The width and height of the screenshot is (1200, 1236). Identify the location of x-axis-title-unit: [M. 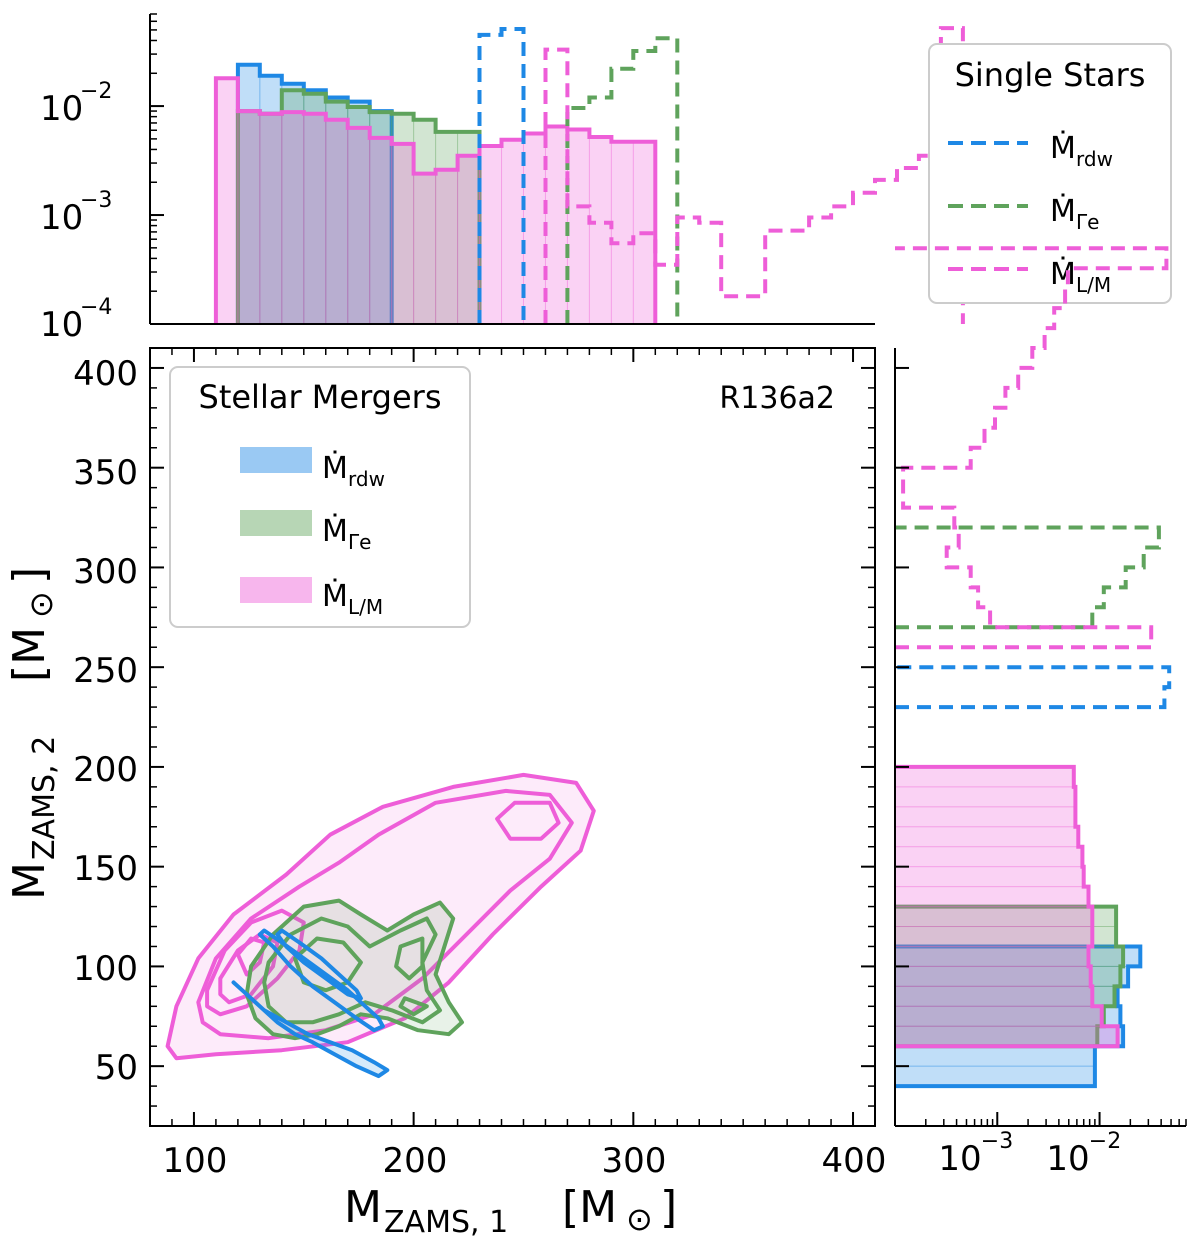
(589, 1207).